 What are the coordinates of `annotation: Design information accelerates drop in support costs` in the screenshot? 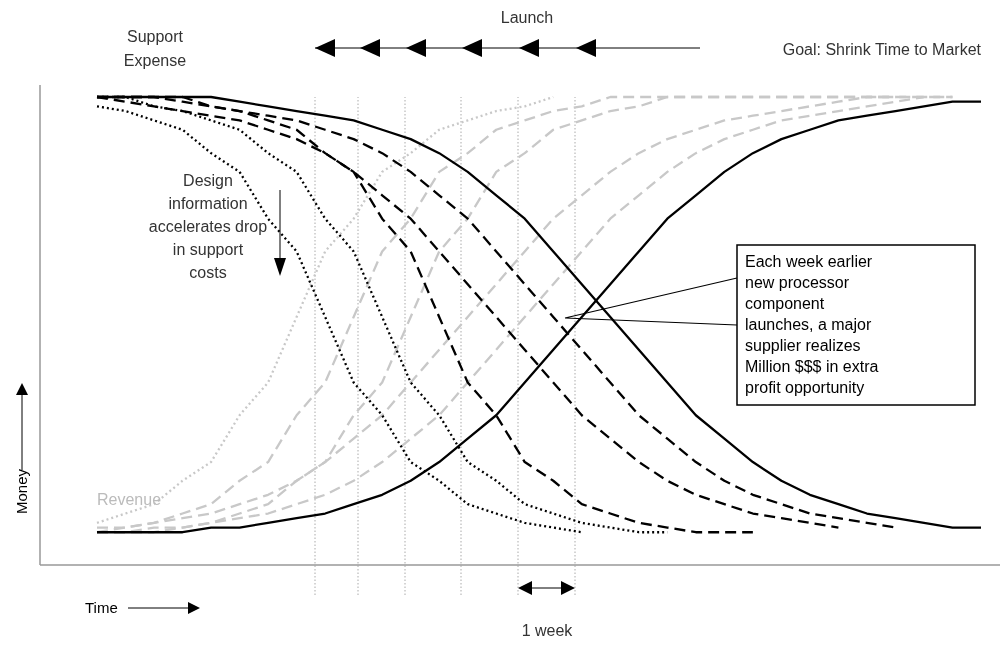 It's located at (208, 226).